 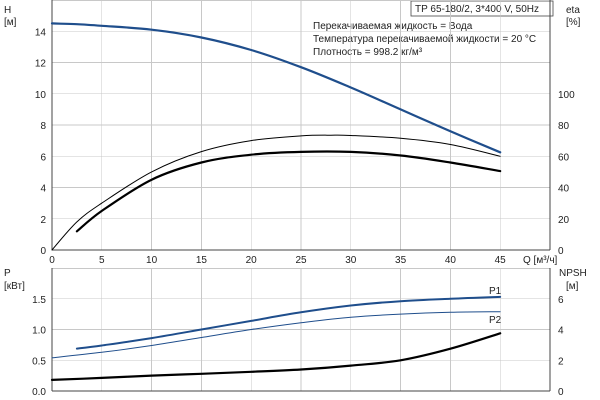 I want to click on x-axis-tick-label: 15, so click(x=202, y=260).